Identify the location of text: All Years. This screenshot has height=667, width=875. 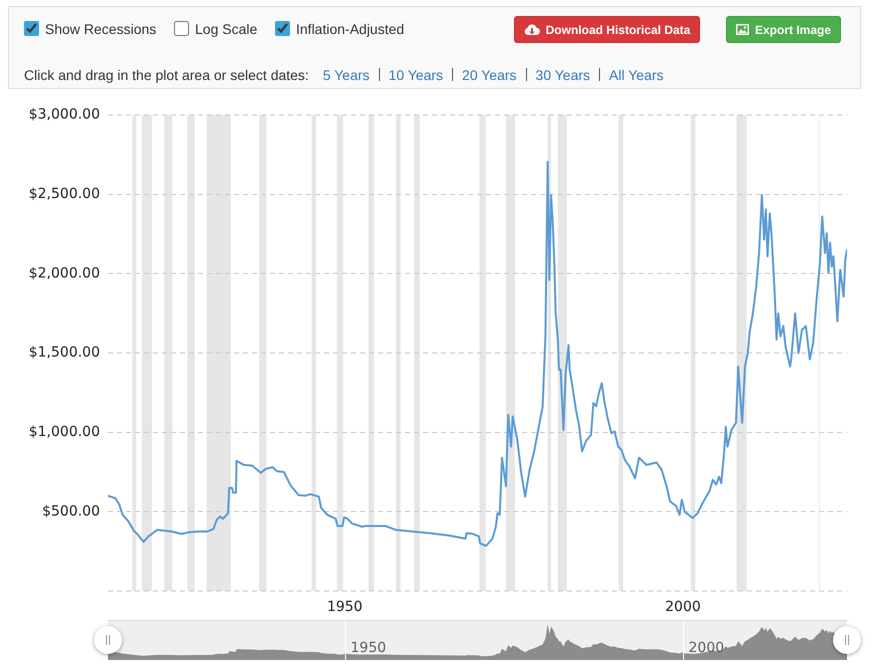
(636, 74).